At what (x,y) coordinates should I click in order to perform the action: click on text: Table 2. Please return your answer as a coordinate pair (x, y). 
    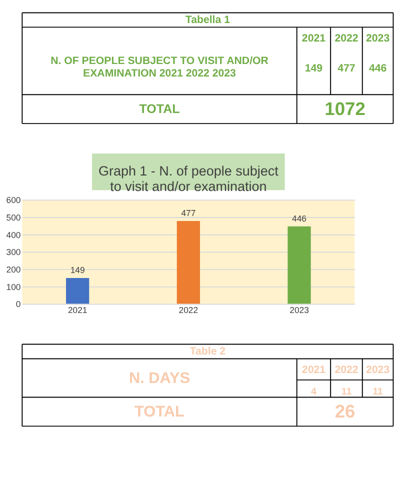
    Looking at the image, I should click on (208, 351).